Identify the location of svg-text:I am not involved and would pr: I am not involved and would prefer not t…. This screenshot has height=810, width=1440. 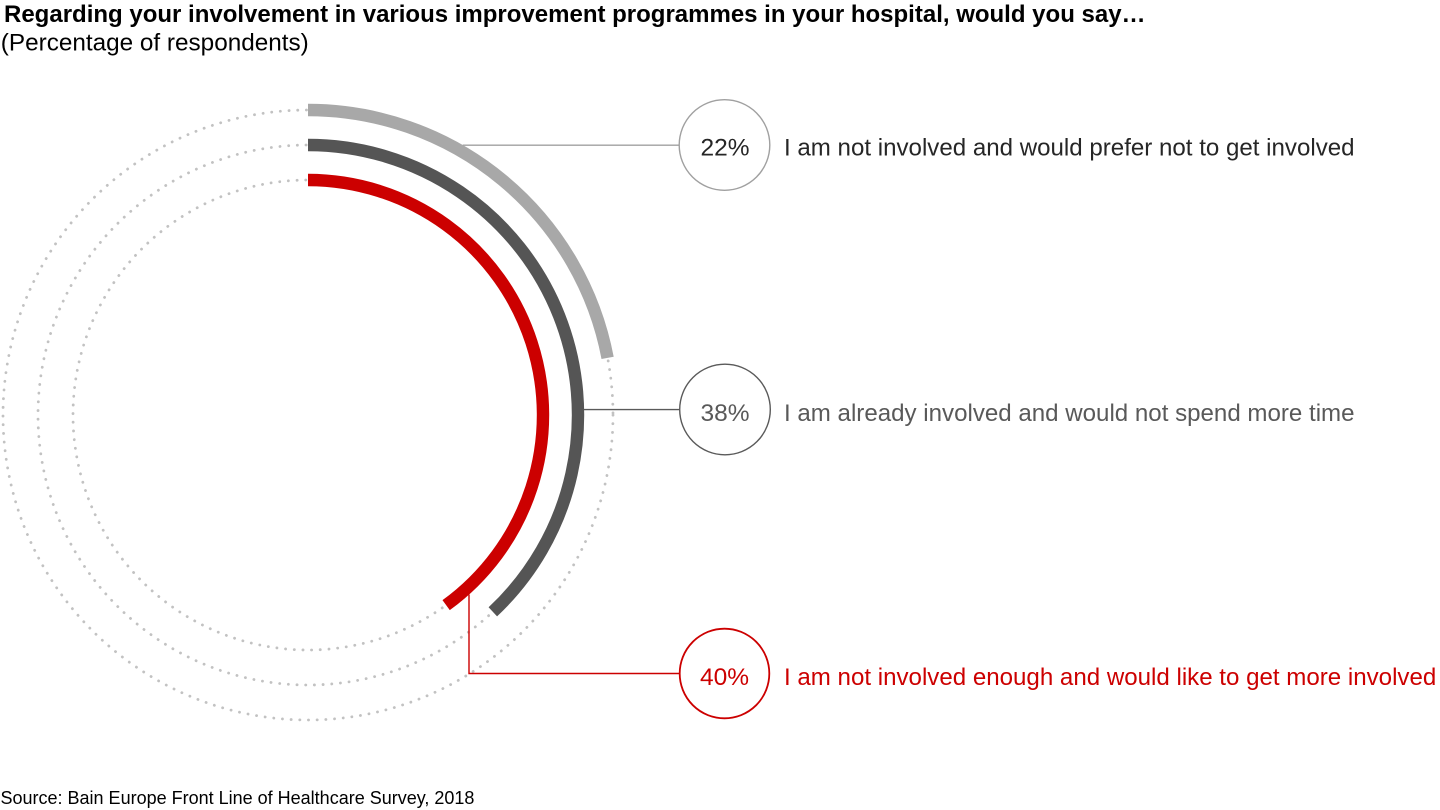
(1069, 148).